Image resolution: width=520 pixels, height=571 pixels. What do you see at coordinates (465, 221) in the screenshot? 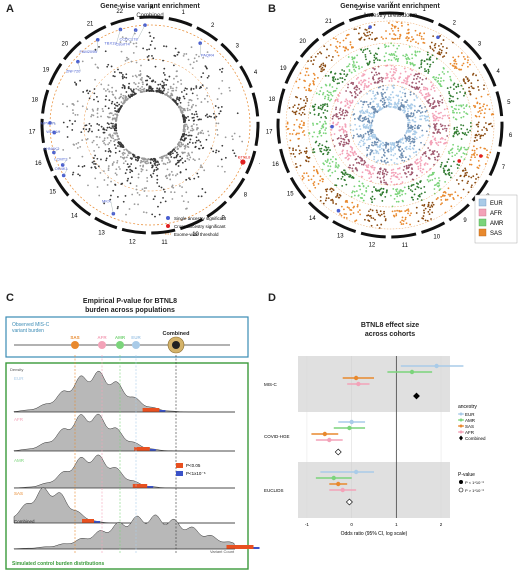
I see `chromosome-label: 9` at bounding box center [465, 221].